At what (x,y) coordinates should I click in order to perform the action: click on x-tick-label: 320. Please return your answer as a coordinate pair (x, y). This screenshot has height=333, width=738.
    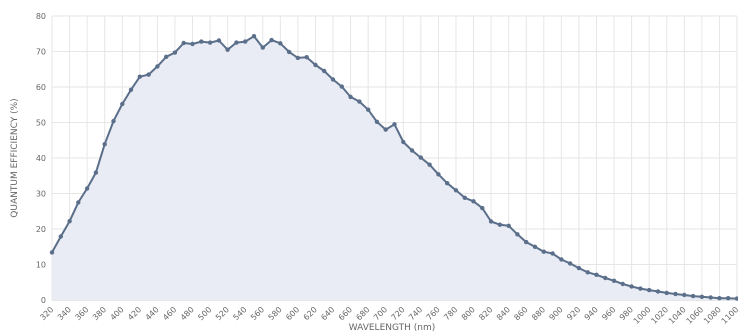
    Looking at the image, I should click on (46, 313).